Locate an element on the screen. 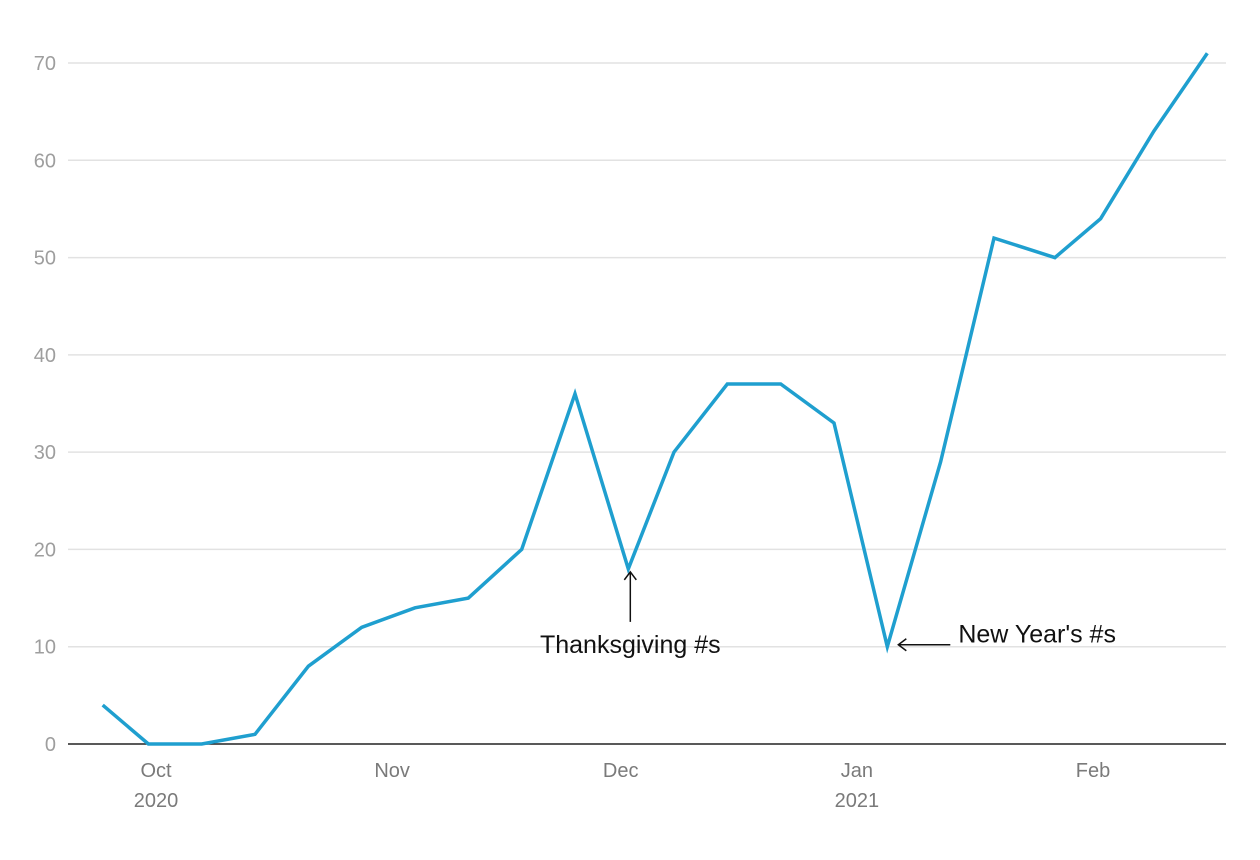  annotations: Thanksgiving #s New Year's #s is located at coordinates (828, 614).